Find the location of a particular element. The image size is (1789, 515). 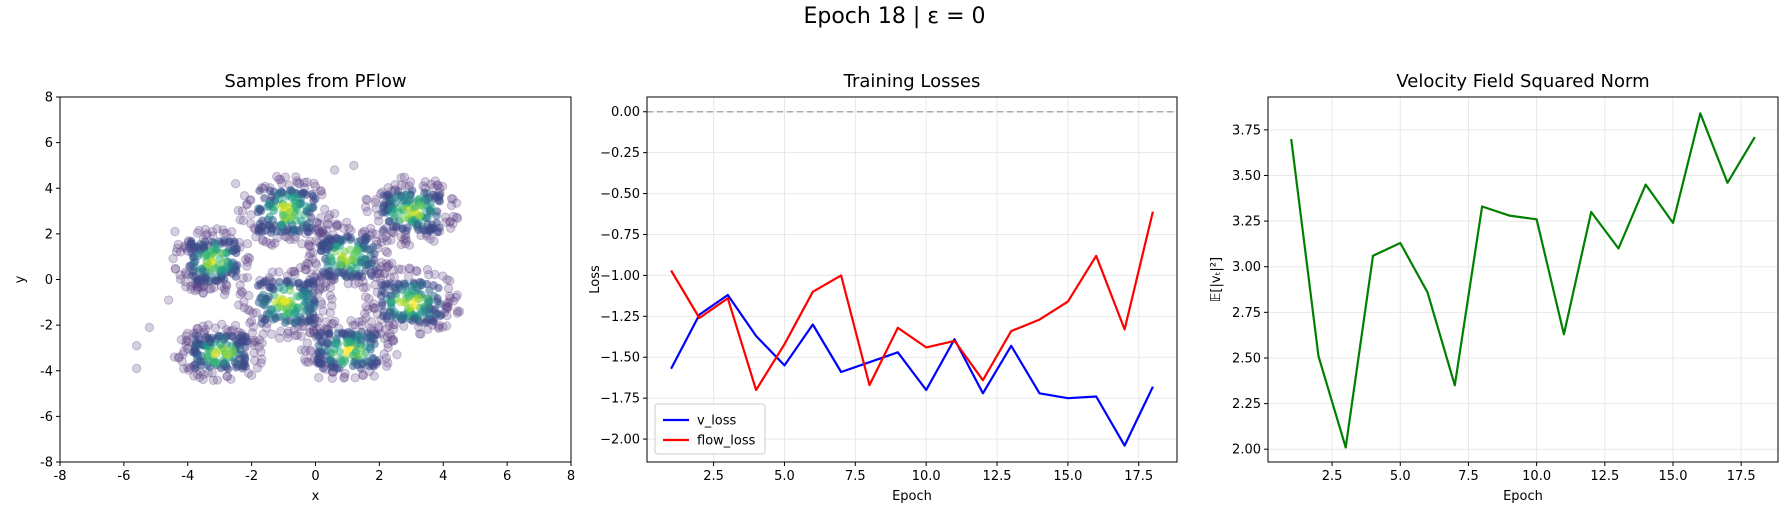

x-tick-label: 5.0 is located at coordinates (784, 476).